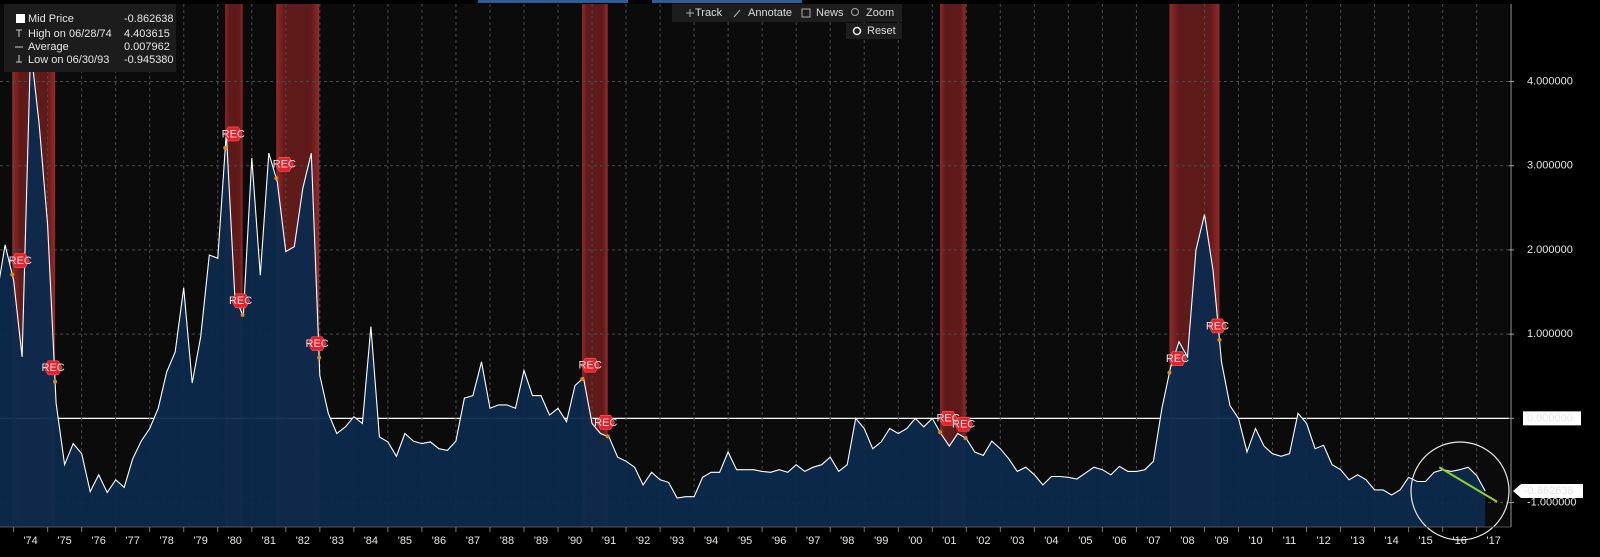 The height and width of the screenshot is (557, 1600). What do you see at coordinates (1290, 541) in the screenshot?
I see `x-tick-label: '11` at bounding box center [1290, 541].